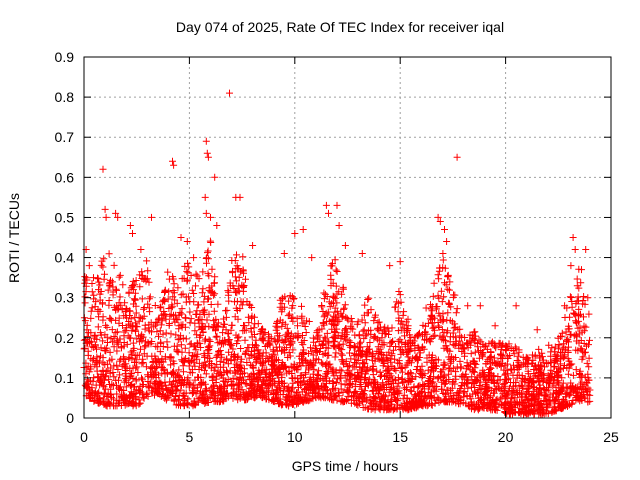  What do you see at coordinates (400, 437) in the screenshot?
I see `x-tick-label: 15` at bounding box center [400, 437].